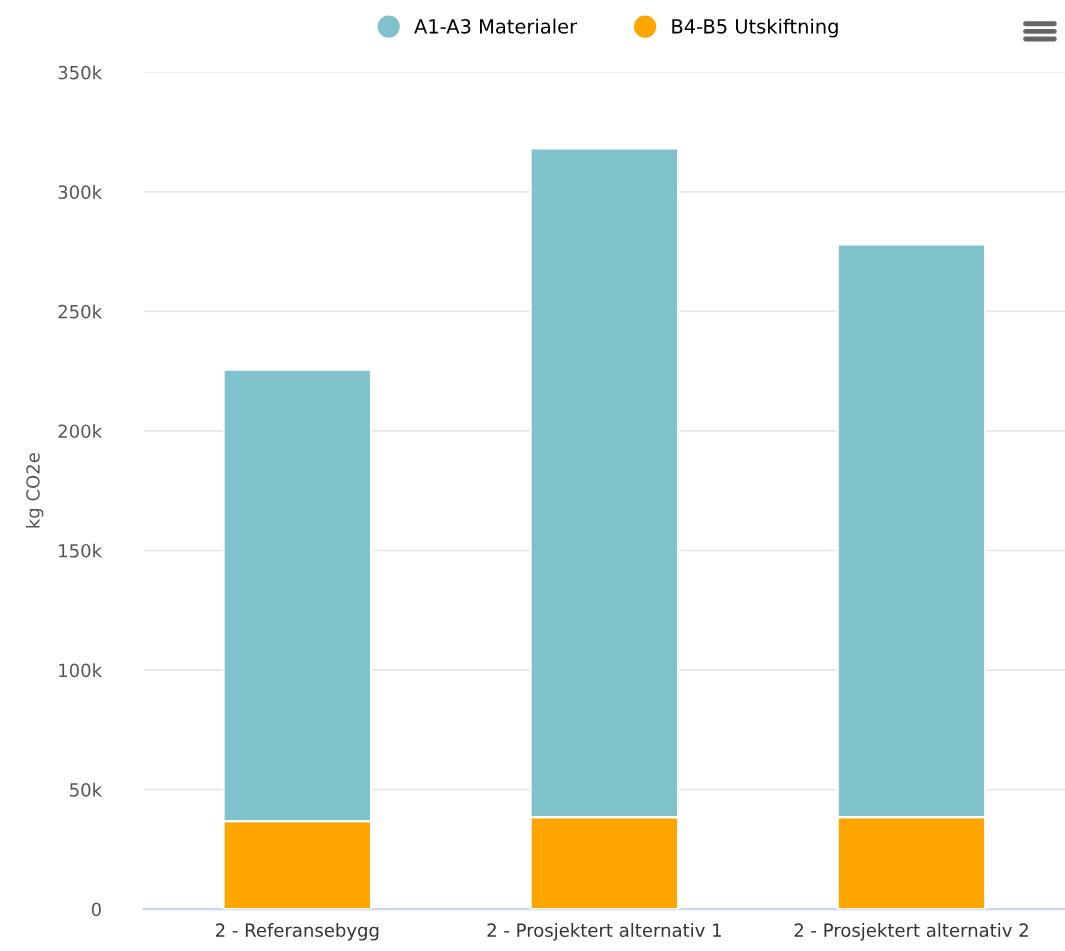 The image size is (1065, 951). What do you see at coordinates (86, 789) in the screenshot?
I see `y-tick-label: 50k` at bounding box center [86, 789].